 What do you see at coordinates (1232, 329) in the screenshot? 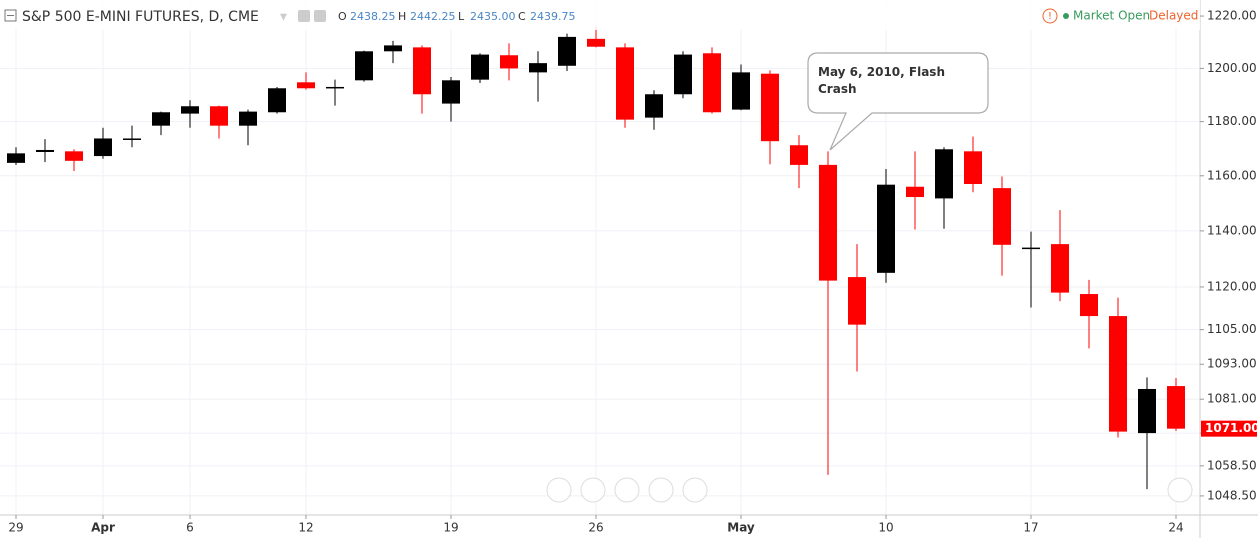
I see `y-tick-label: 1105.00` at bounding box center [1232, 329].